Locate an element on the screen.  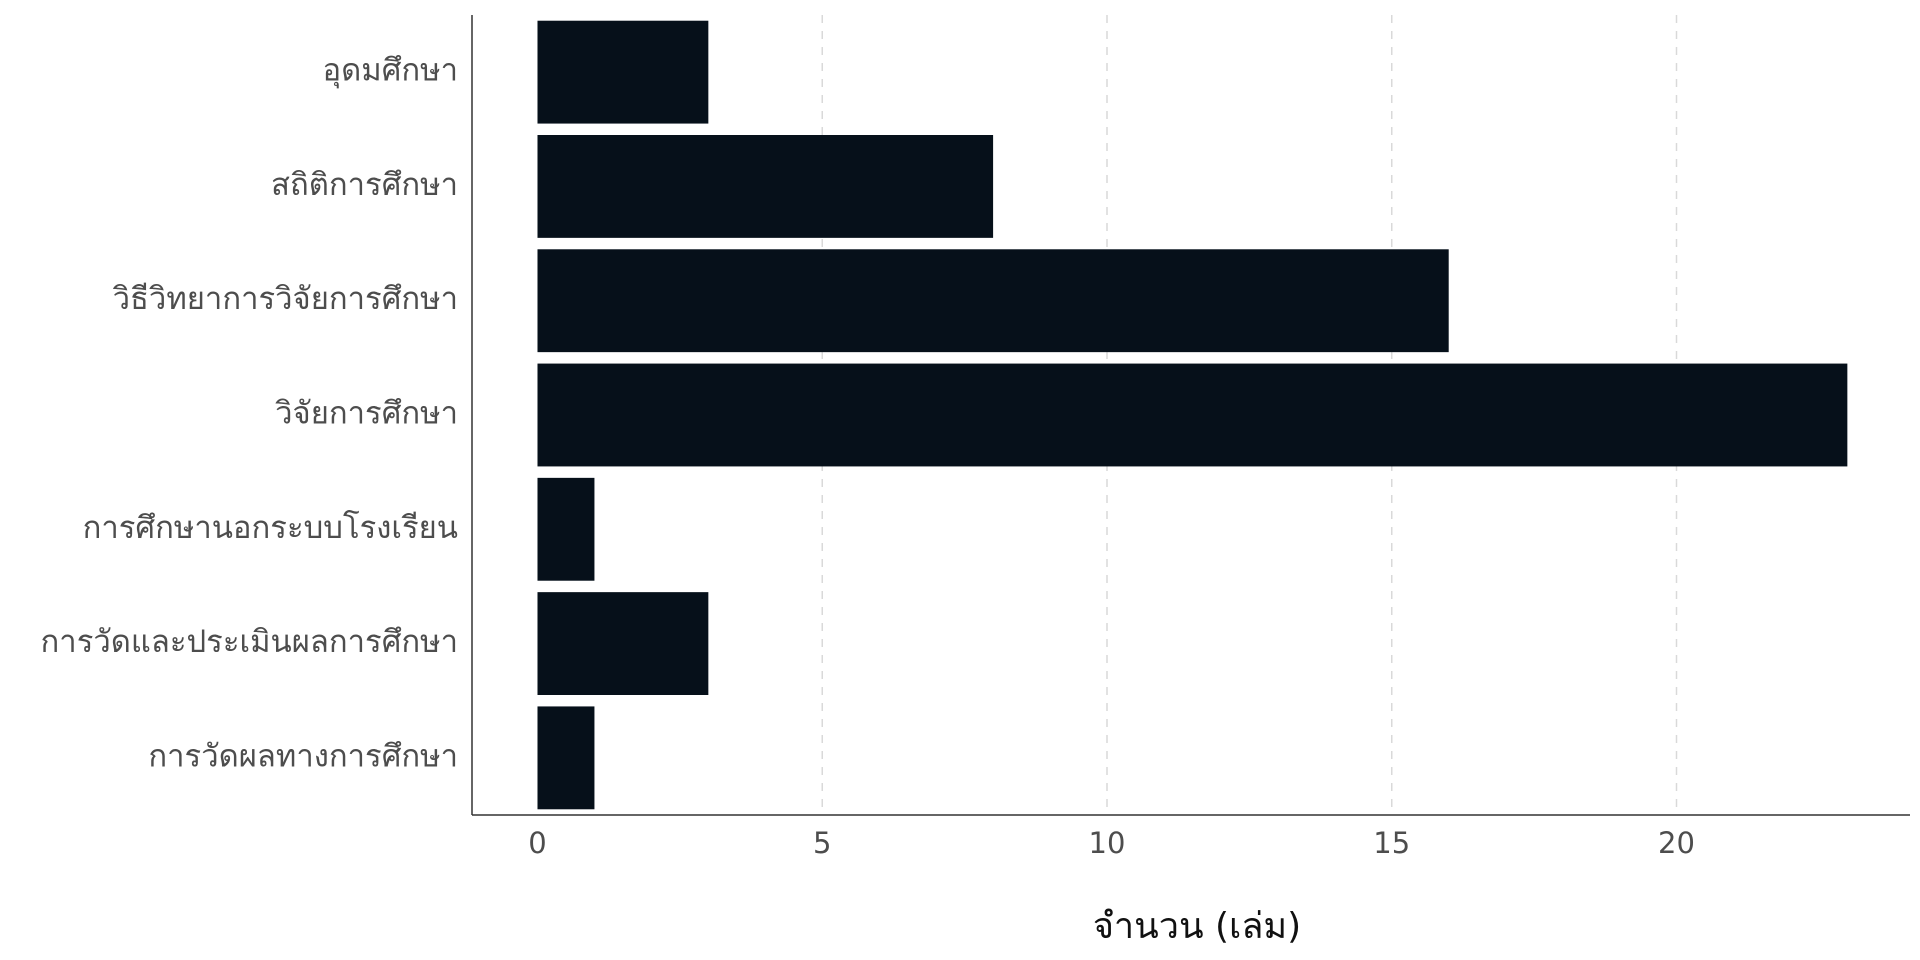
y-tick-label: การศึกษานอกระบบโรงเรียน is located at coordinates (270, 528).